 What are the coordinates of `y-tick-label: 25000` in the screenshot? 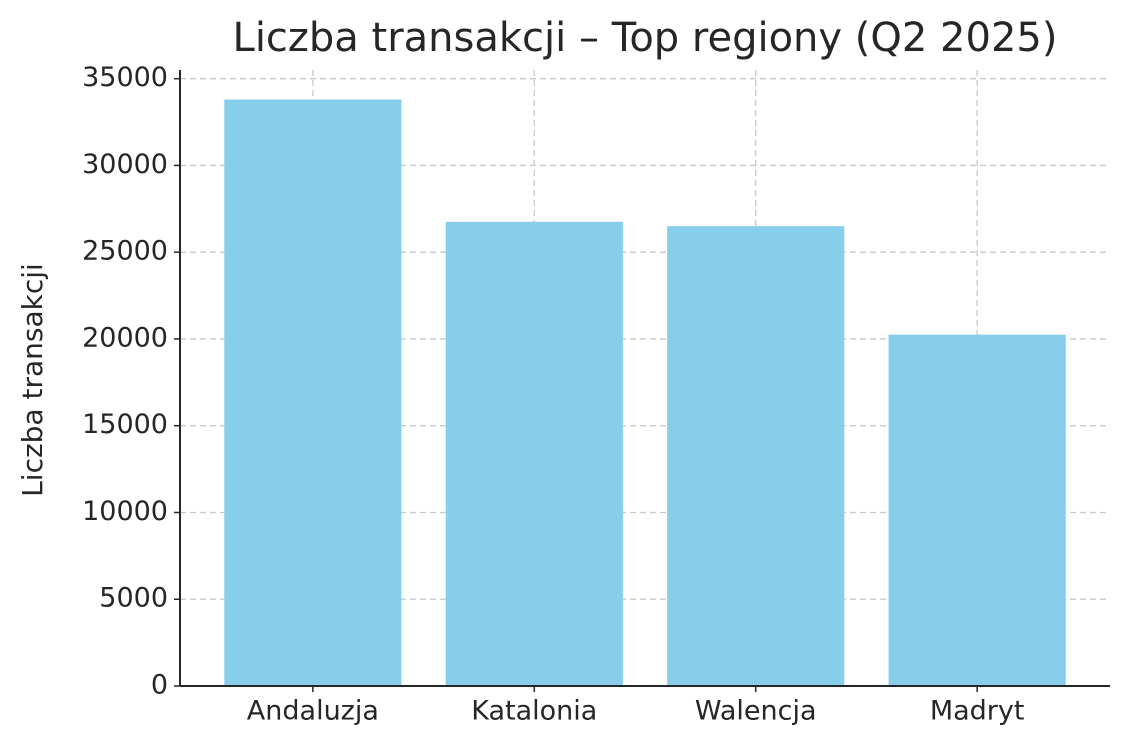 It's located at (125, 251).